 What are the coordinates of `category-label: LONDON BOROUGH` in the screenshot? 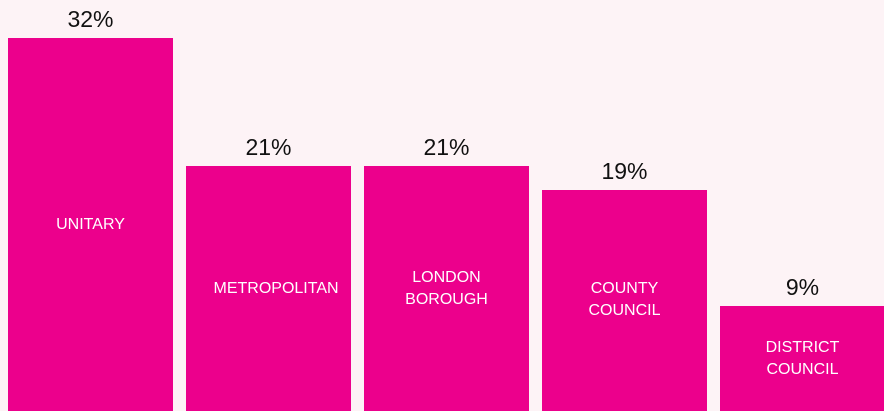 It's located at (446, 288).